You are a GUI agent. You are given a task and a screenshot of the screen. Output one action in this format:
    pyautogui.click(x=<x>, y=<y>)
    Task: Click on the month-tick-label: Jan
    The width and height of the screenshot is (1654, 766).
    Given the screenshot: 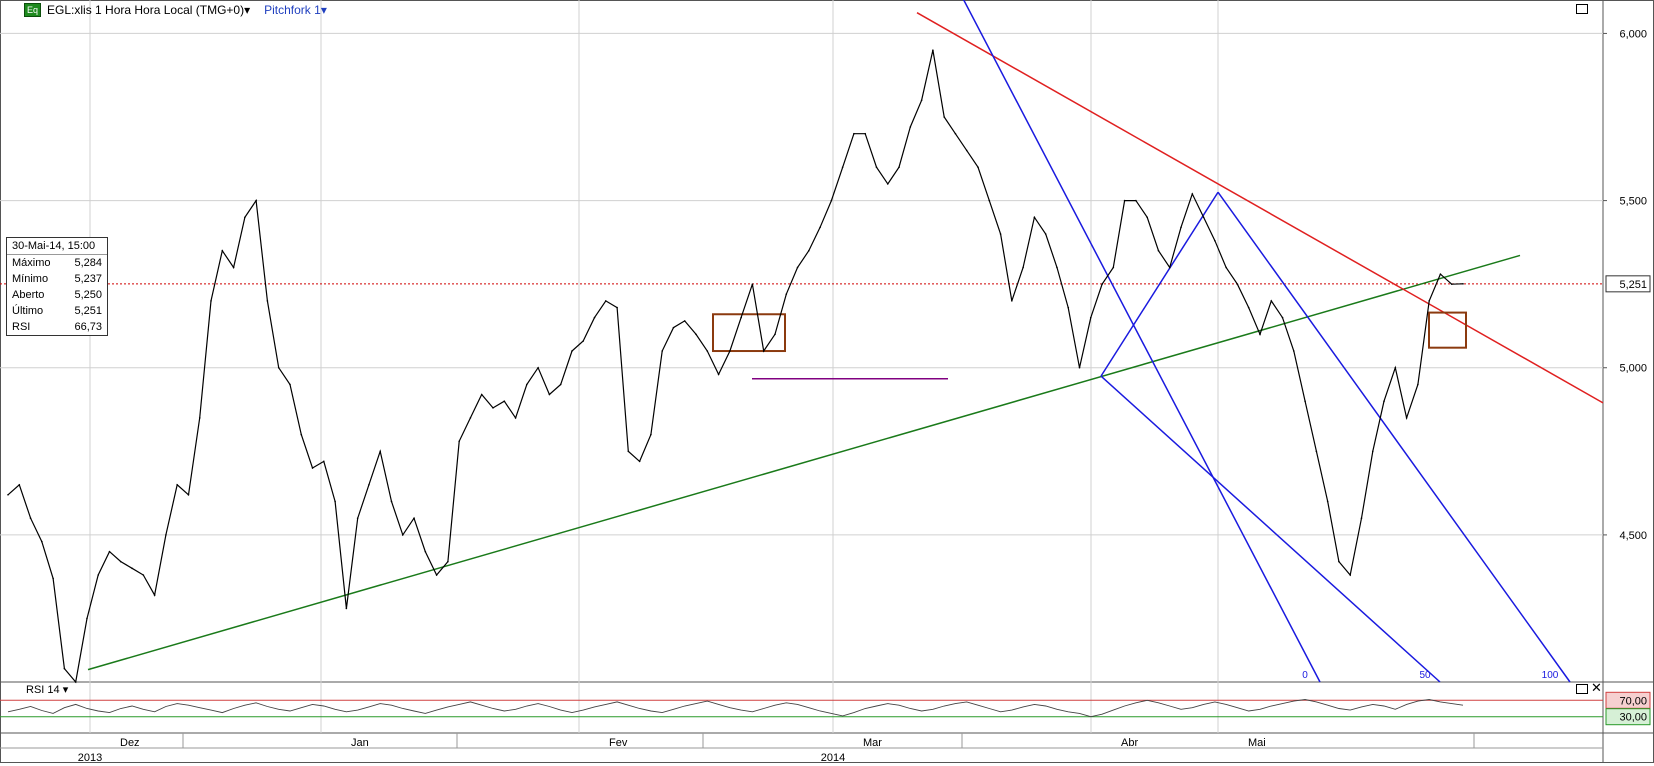 What is the action you would take?
    pyautogui.click(x=360, y=743)
    